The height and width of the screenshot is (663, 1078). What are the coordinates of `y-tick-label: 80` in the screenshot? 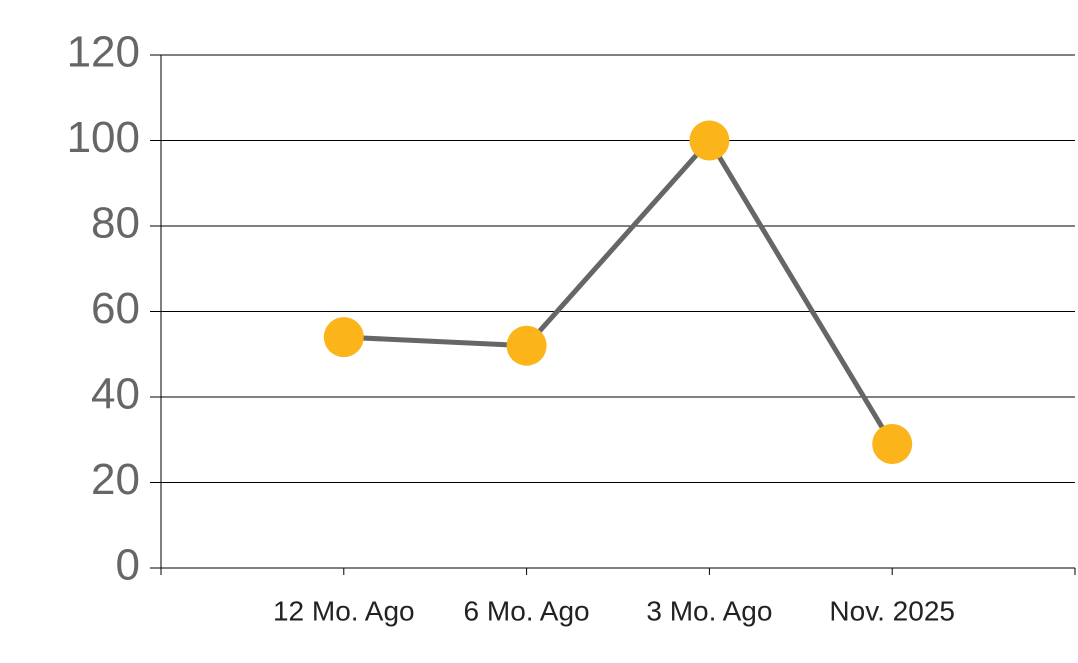 It's located at (115, 223).